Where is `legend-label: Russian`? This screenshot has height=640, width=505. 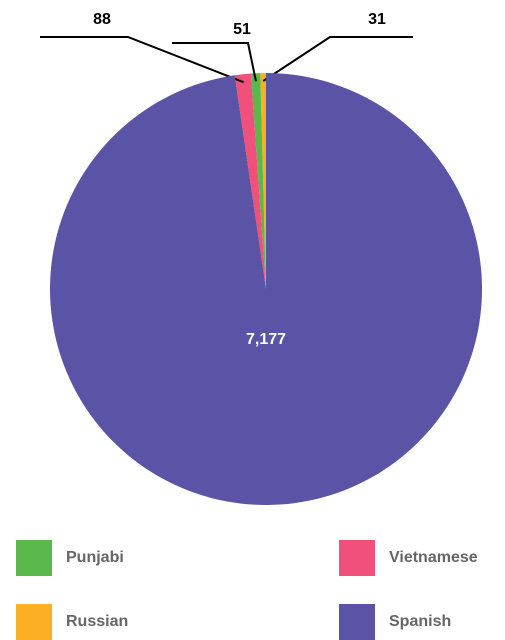
legend-label: Russian is located at coordinates (97, 621).